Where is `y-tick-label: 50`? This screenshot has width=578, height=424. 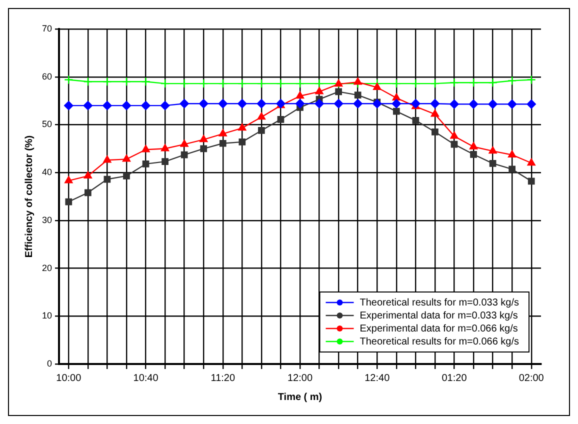
y-tick-label: 50 is located at coordinates (47, 124).